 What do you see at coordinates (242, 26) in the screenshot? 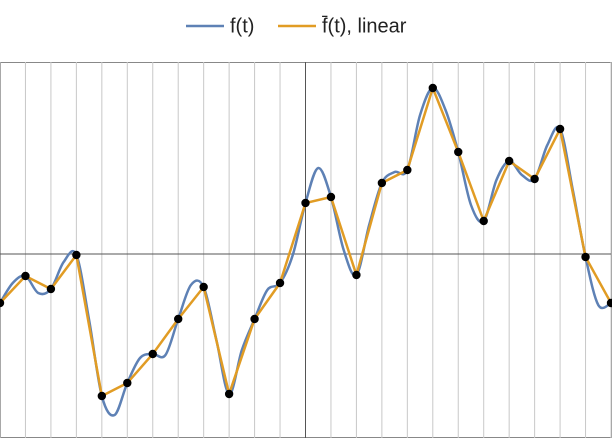
I see `legend-label: f(t)` at bounding box center [242, 26].